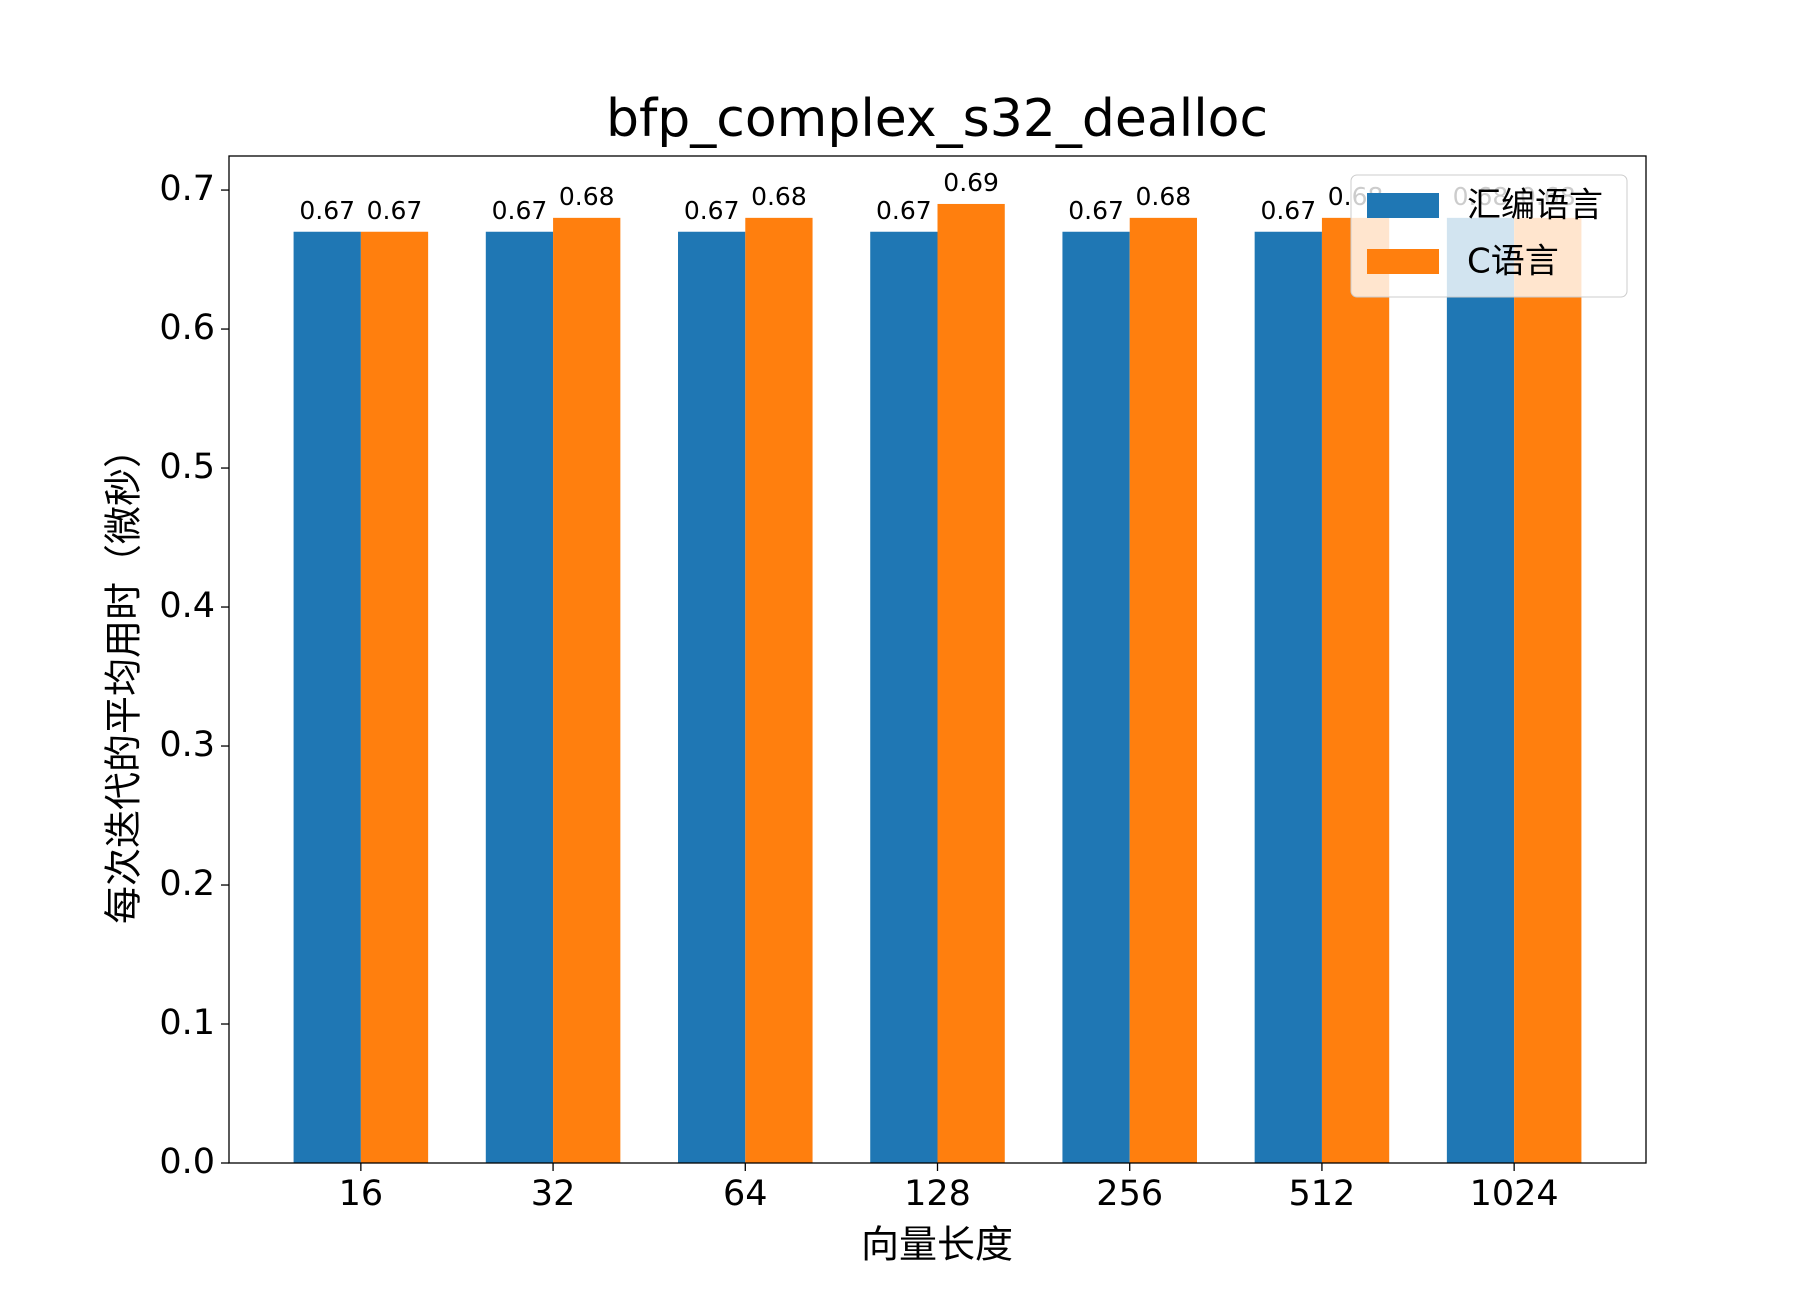 The image size is (1820, 1300). Describe the element at coordinates (1489, 236) in the screenshot. I see `legend: 汇编语言 C语言` at that location.